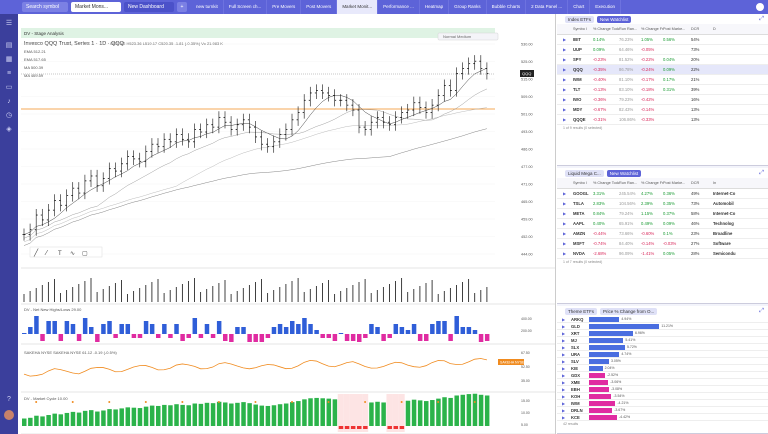  What do you see at coordinates (662, 347) in the screenshot?
I see `theme-row: ▶ SLX 5.72%` at bounding box center [662, 347].